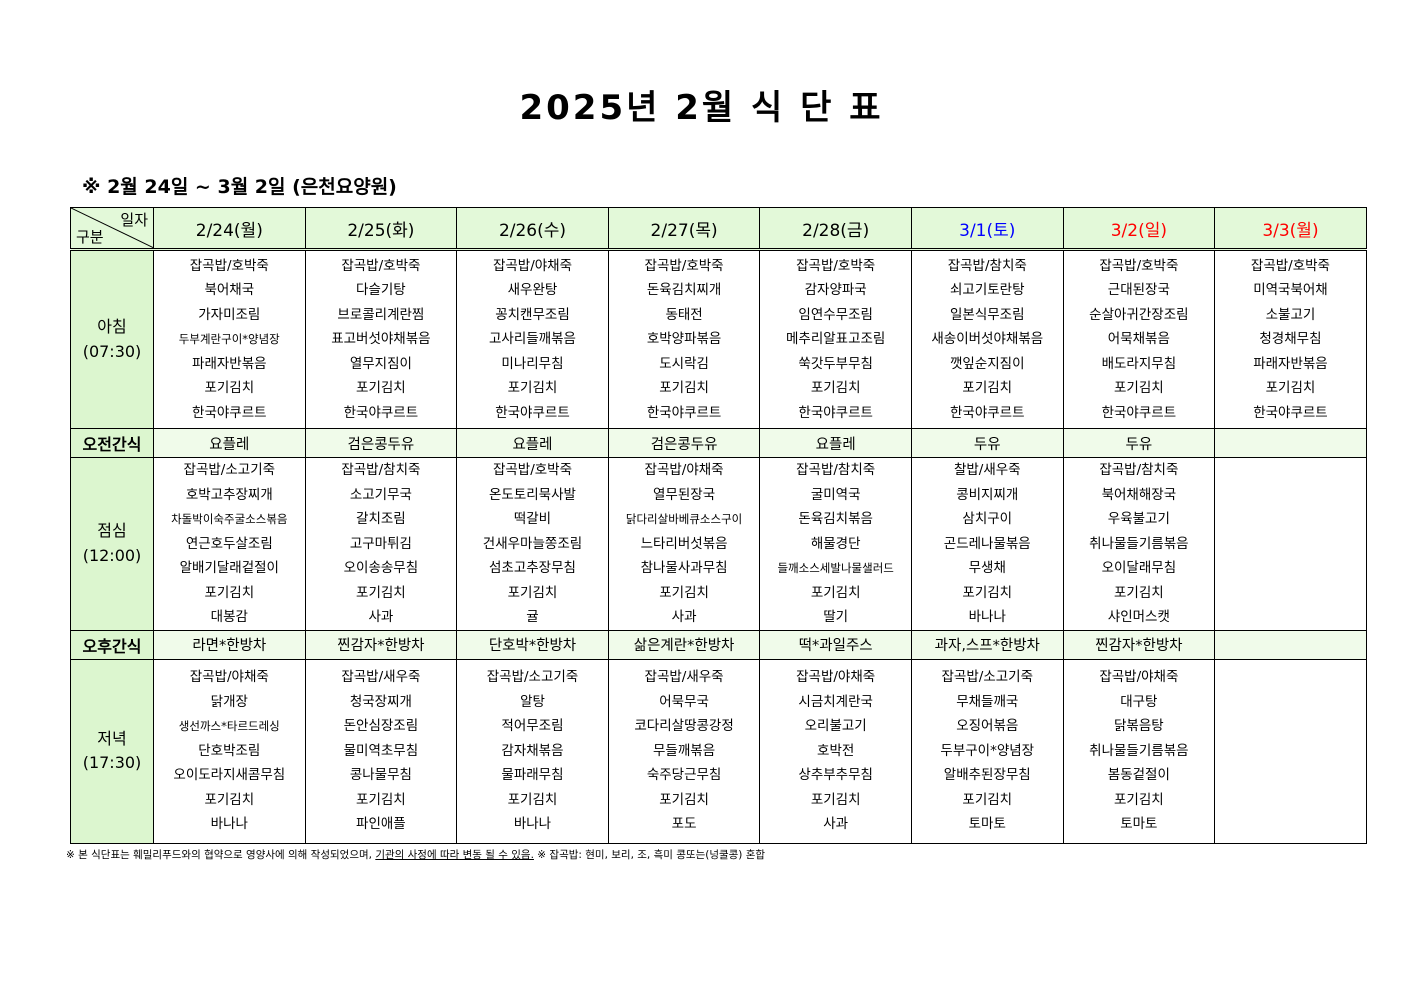 Image resolution: width=1403 pixels, height=992 pixels. Describe the element at coordinates (380, 494) in the screenshot. I see `menu-item: 소고기무국` at that location.